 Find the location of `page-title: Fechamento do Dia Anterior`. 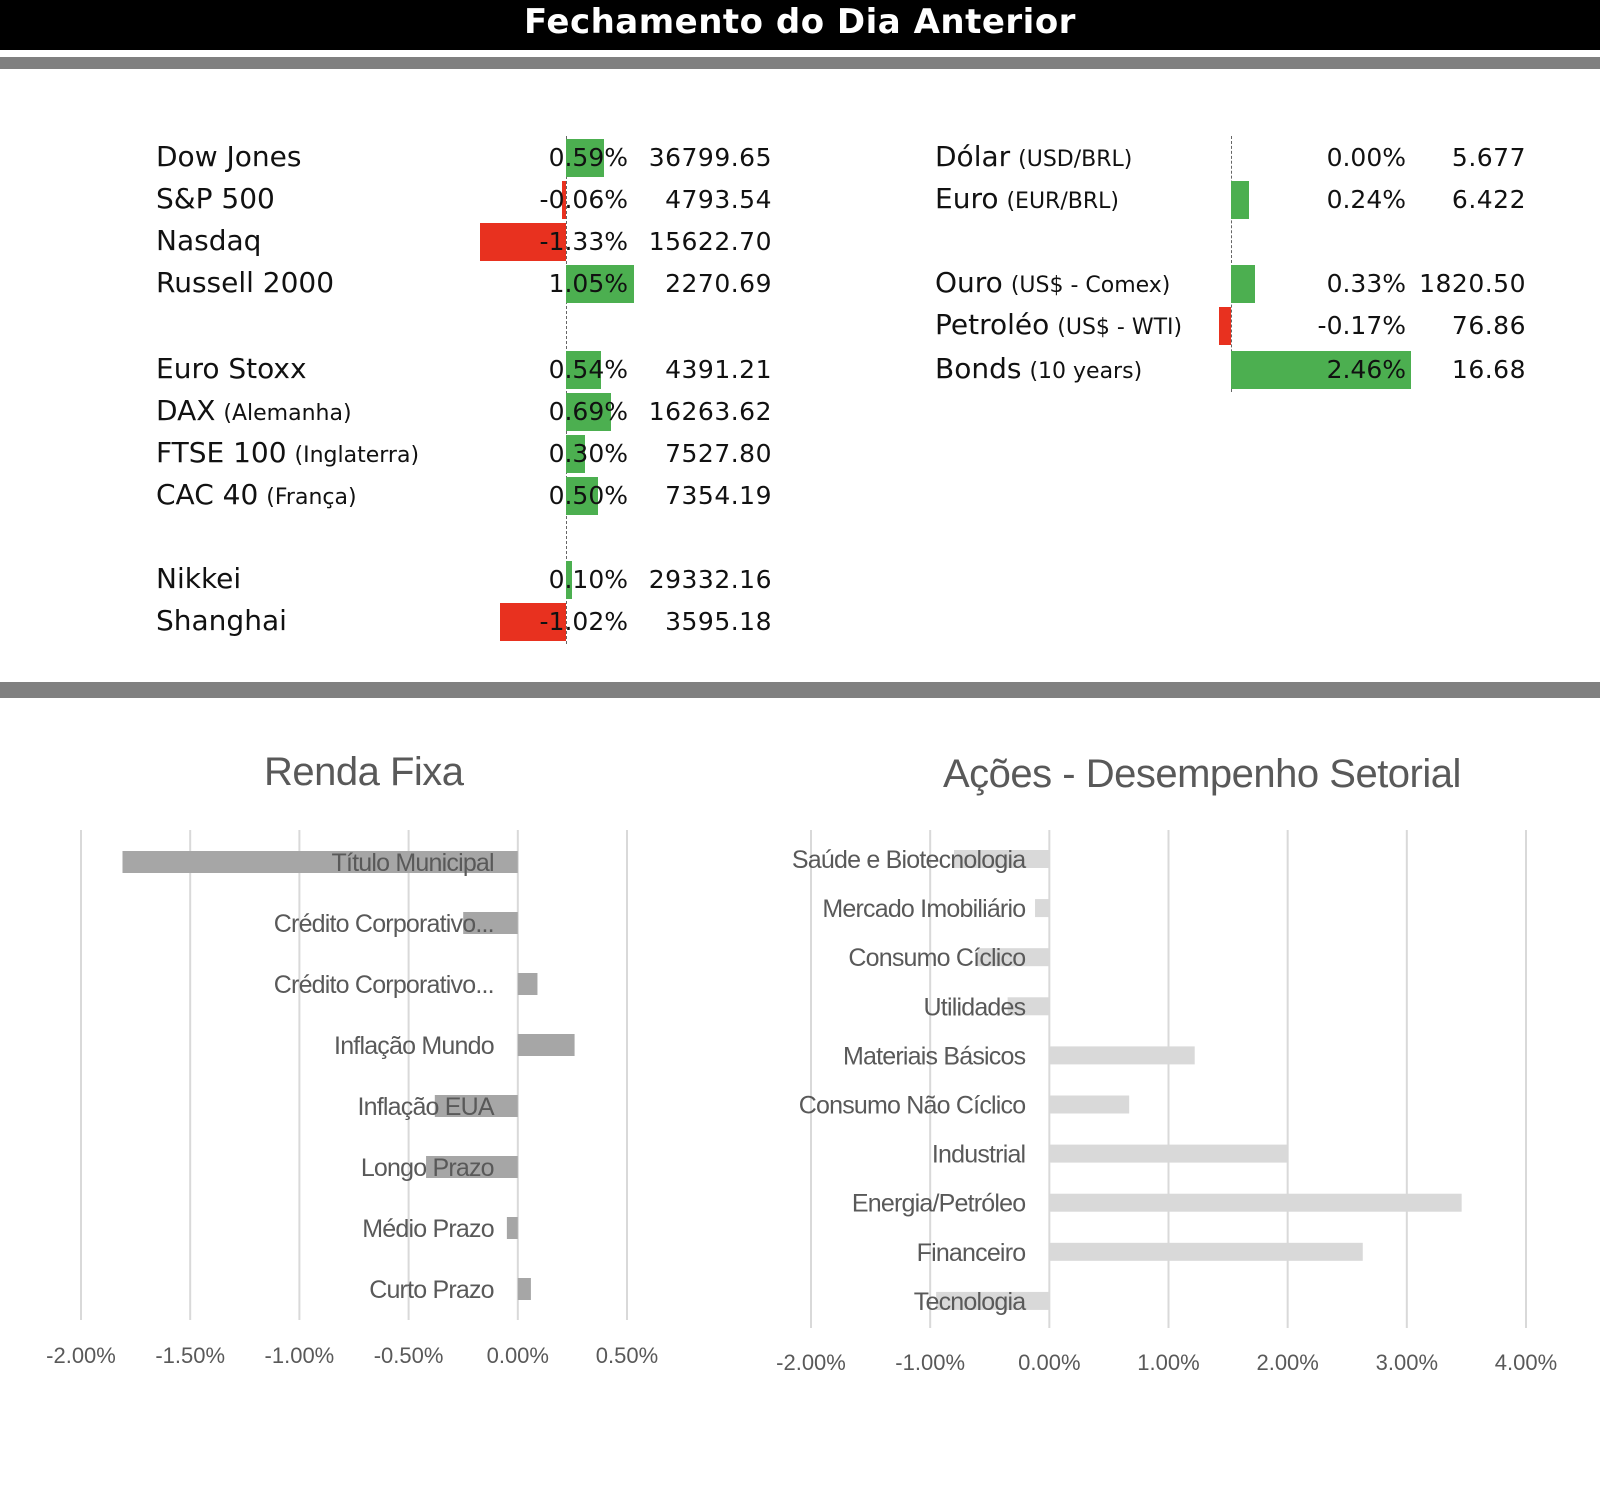

page-title: Fechamento do Dia Anterior is located at coordinates (800, 22).